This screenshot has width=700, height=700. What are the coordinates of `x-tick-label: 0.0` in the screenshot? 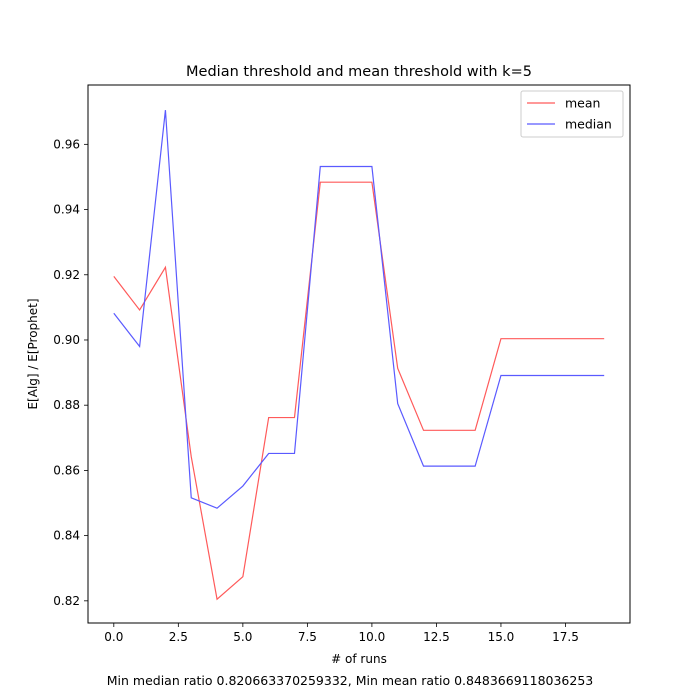 It's located at (113, 637).